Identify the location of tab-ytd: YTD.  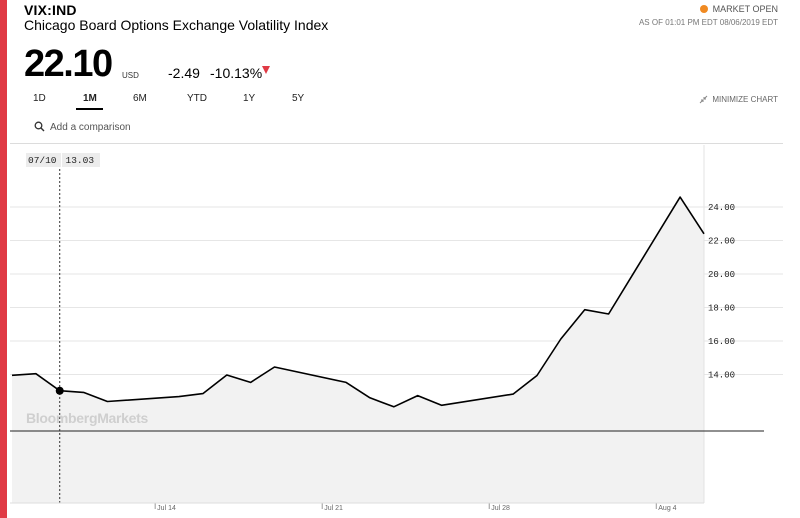
(197, 98).